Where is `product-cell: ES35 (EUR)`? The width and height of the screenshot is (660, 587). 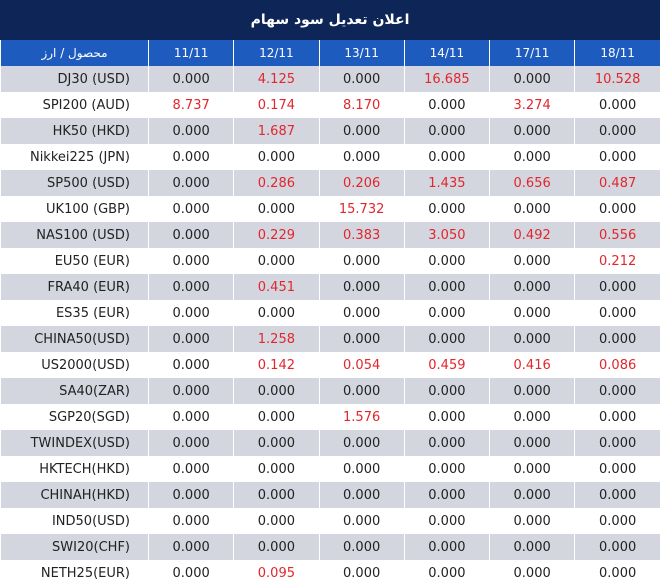 product-cell: ES35 (EUR) is located at coordinates (74, 313).